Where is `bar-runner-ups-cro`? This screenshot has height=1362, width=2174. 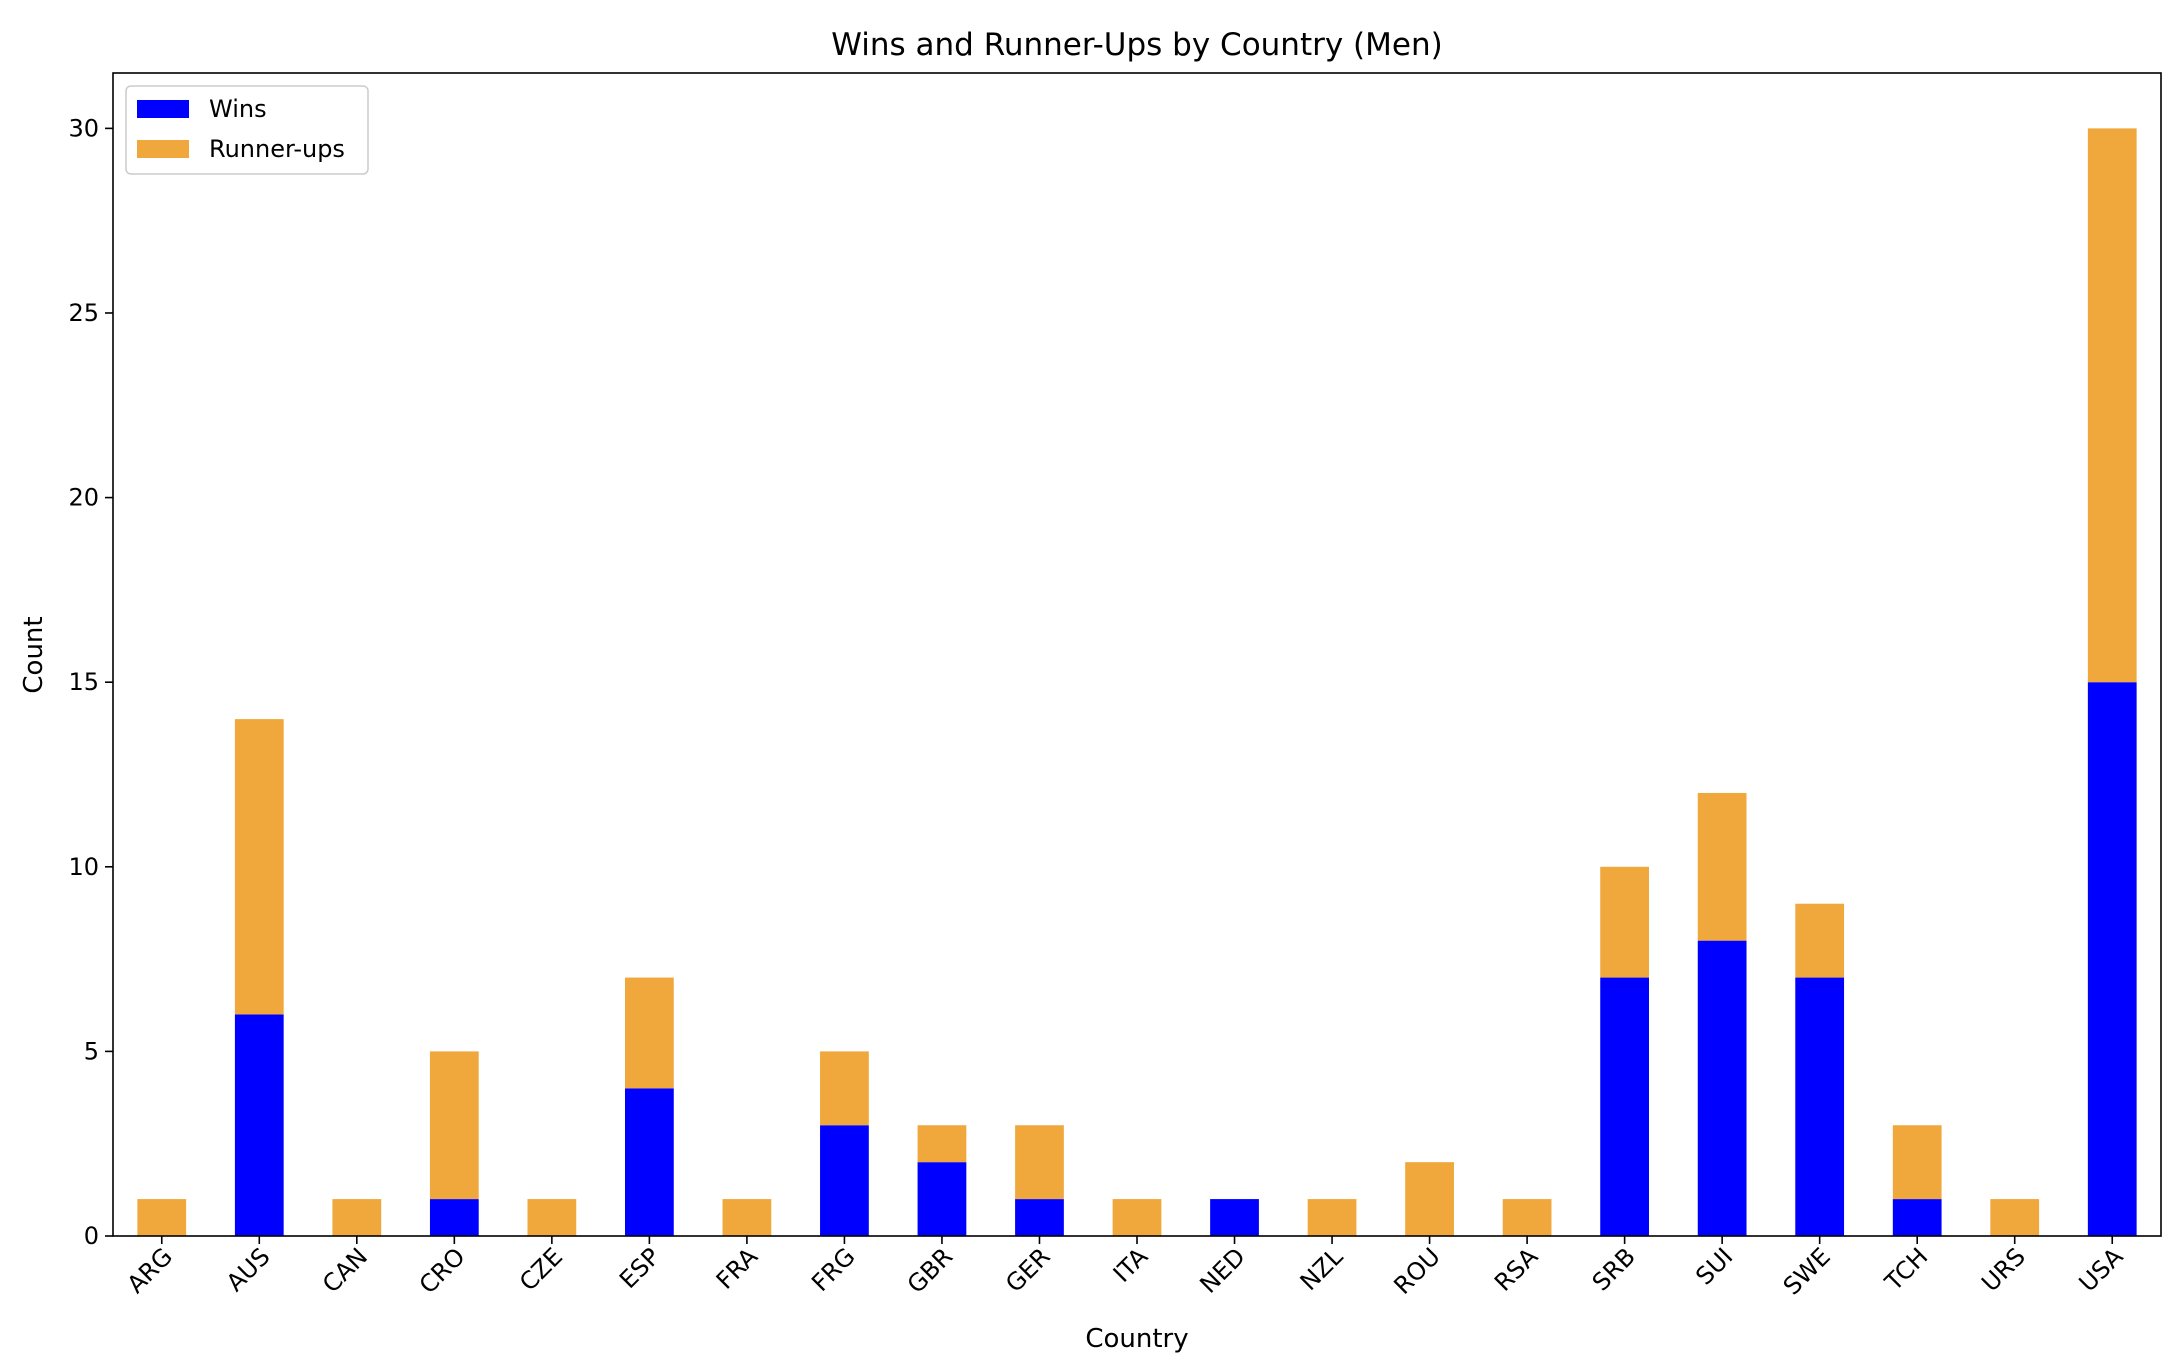
bar-runner-ups-cro is located at coordinates (454, 1125).